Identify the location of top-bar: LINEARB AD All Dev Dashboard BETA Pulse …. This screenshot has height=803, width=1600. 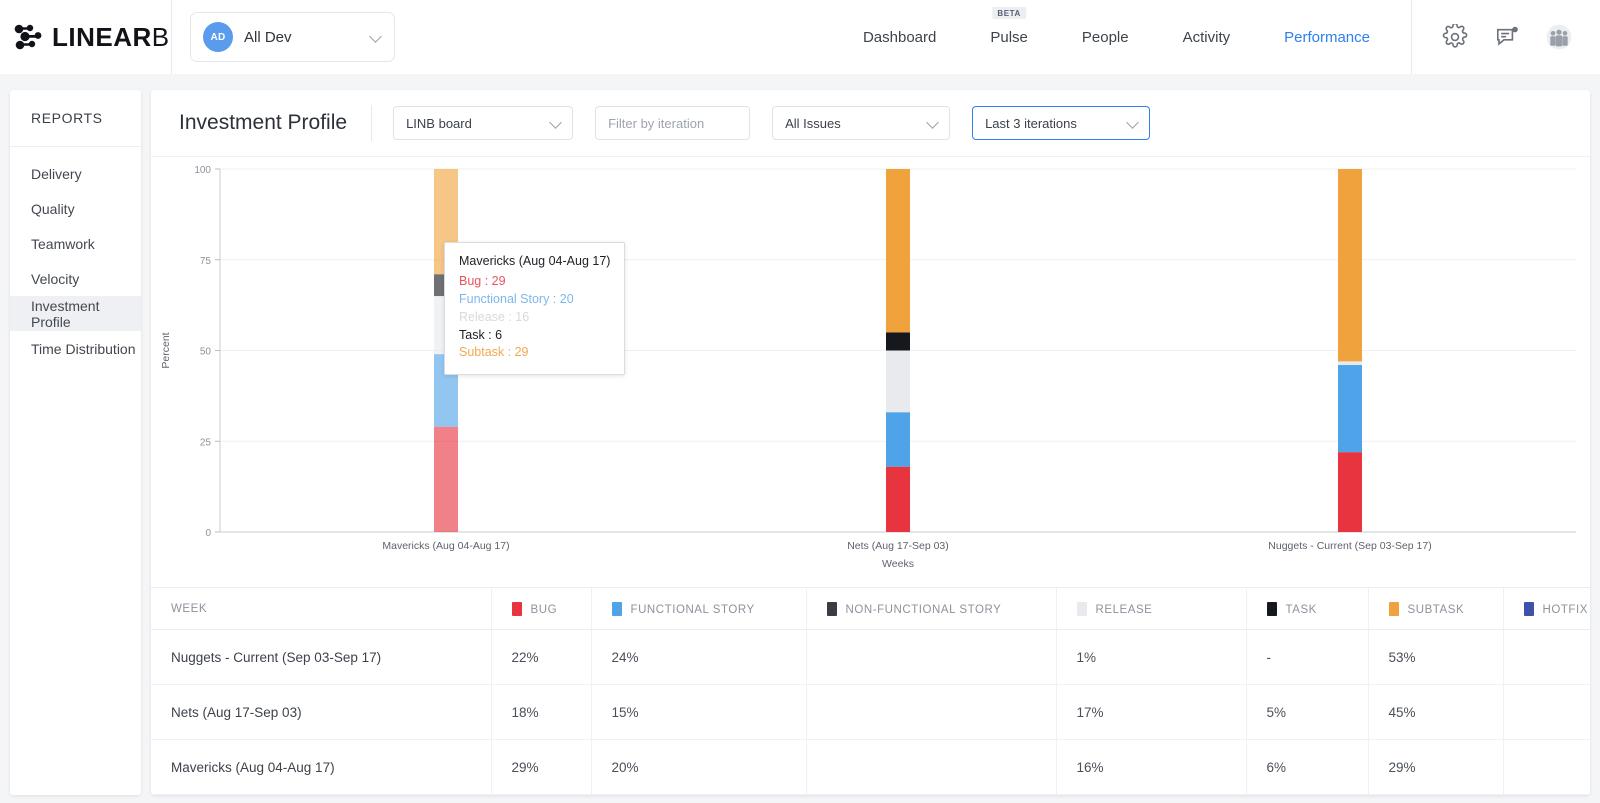
(800, 37).